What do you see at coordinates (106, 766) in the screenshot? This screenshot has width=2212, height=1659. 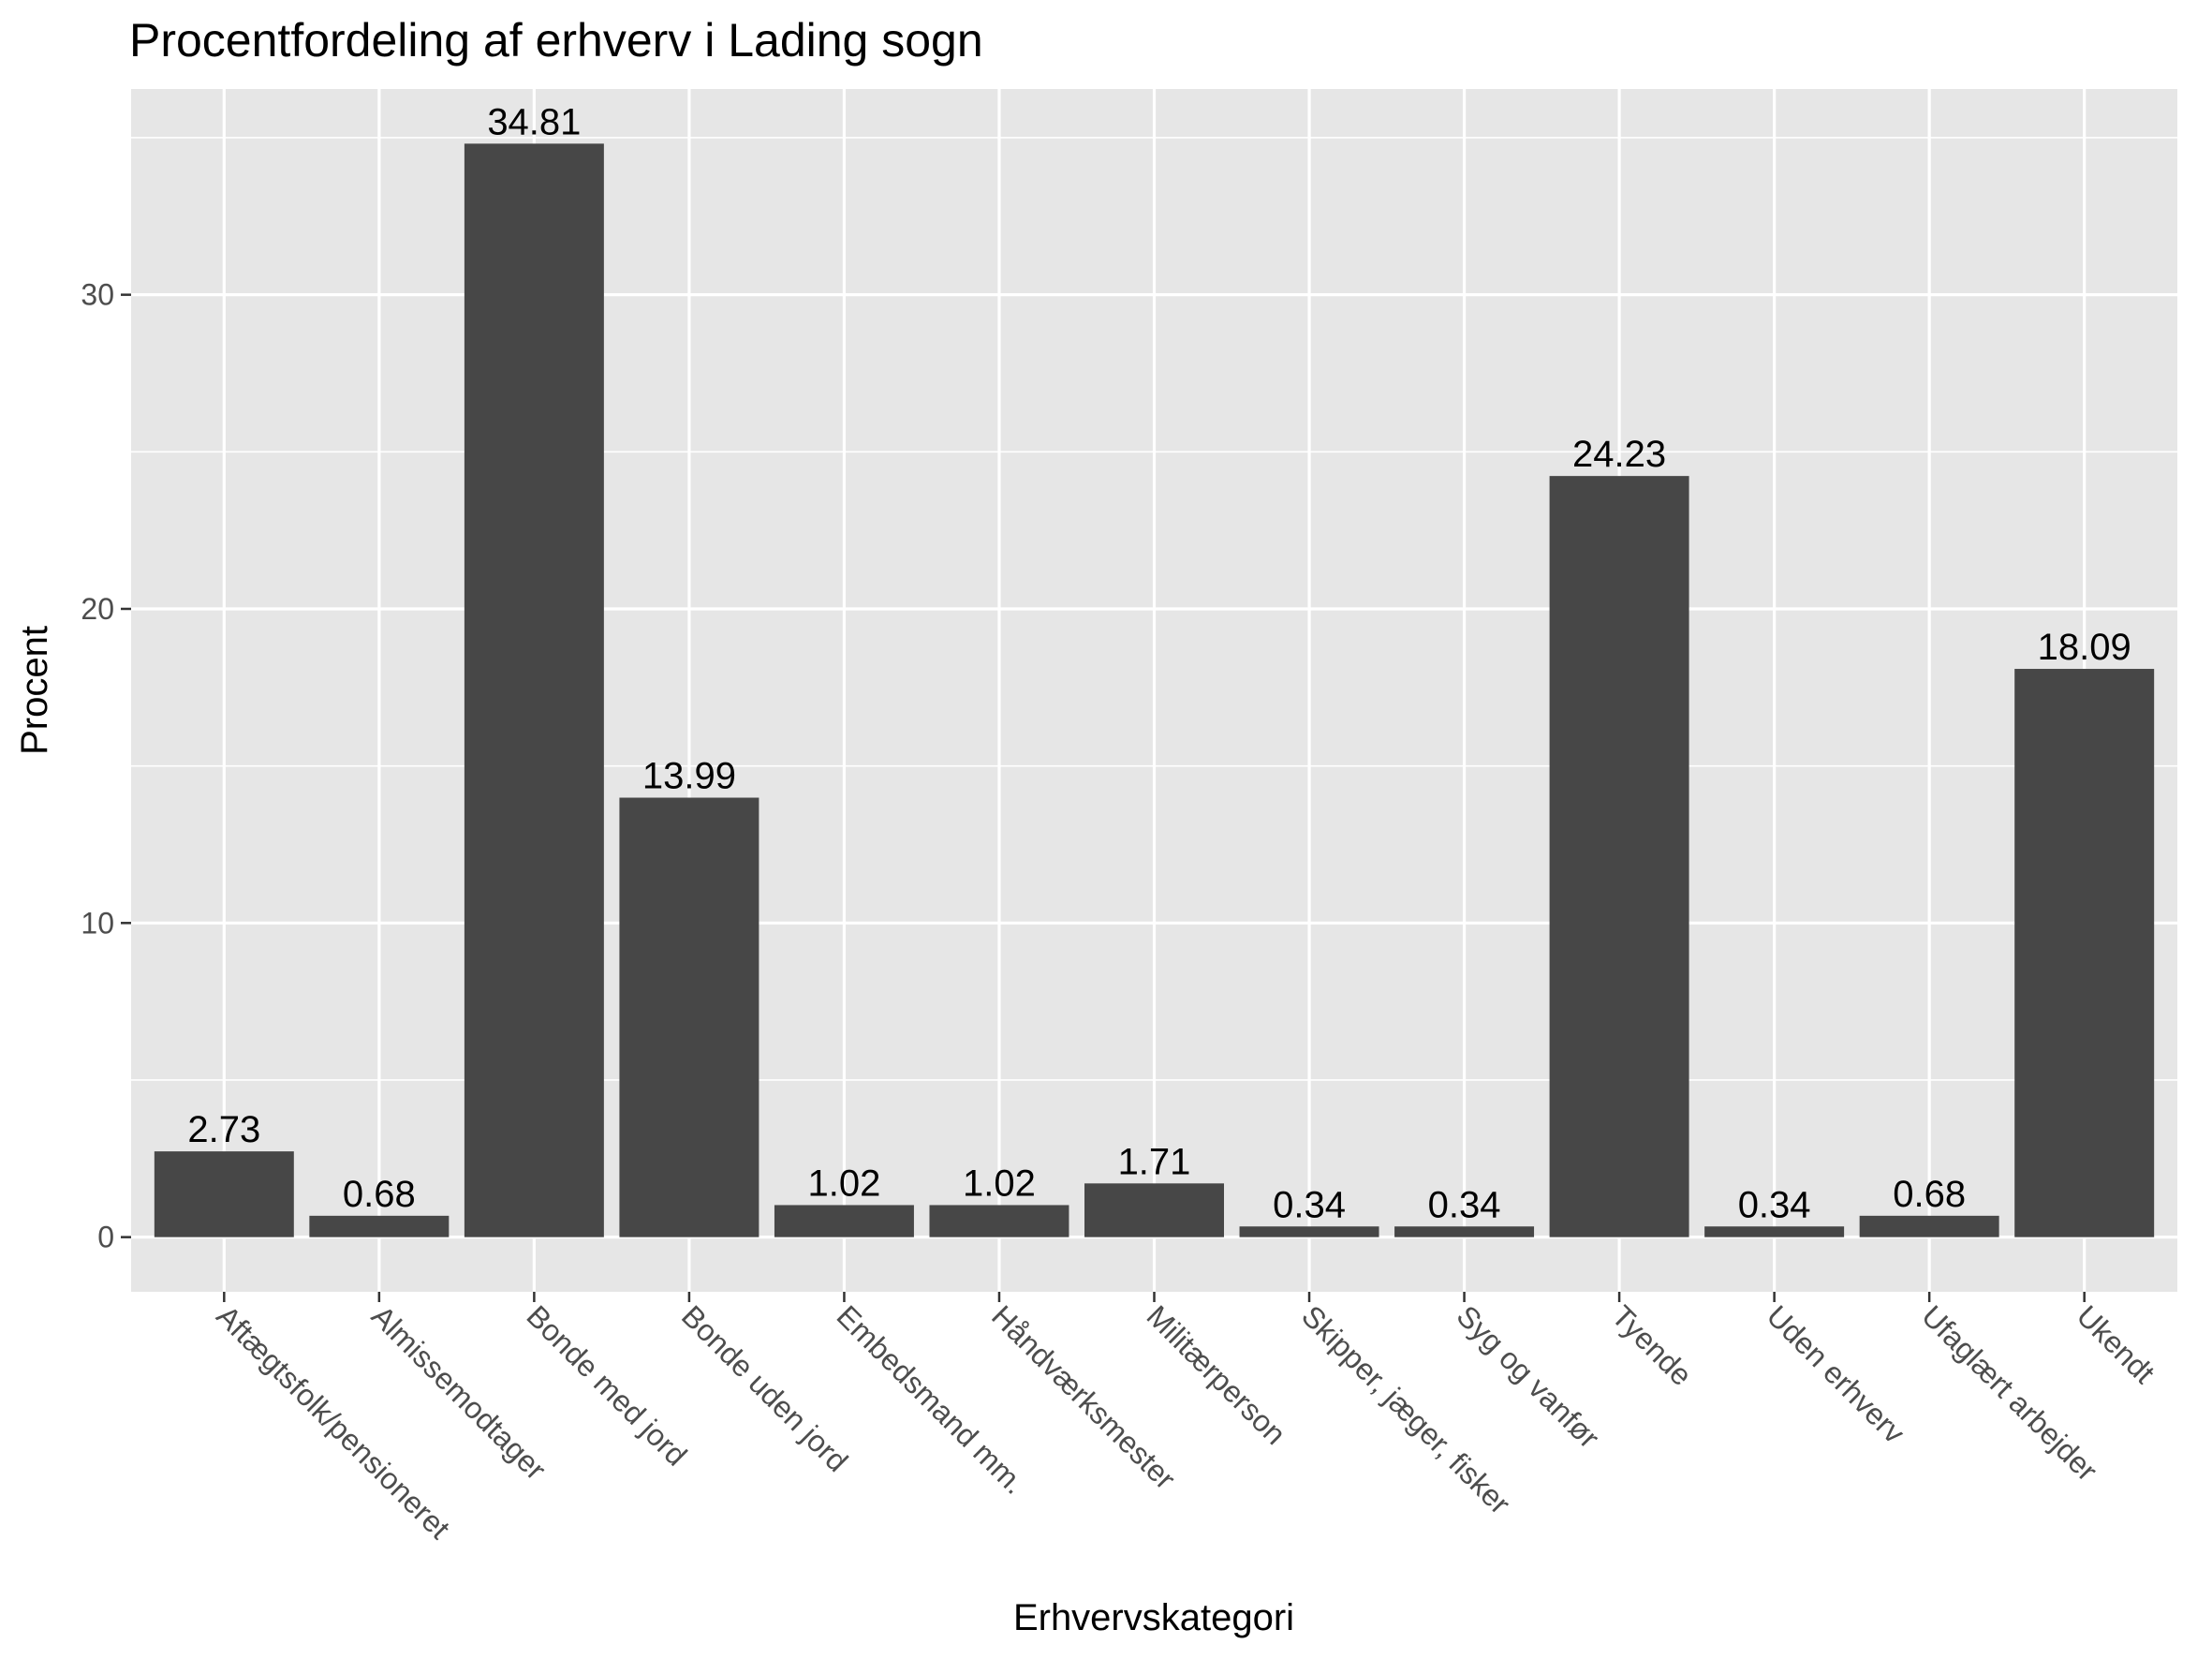 I see `y-axis: 0 10 20 30` at bounding box center [106, 766].